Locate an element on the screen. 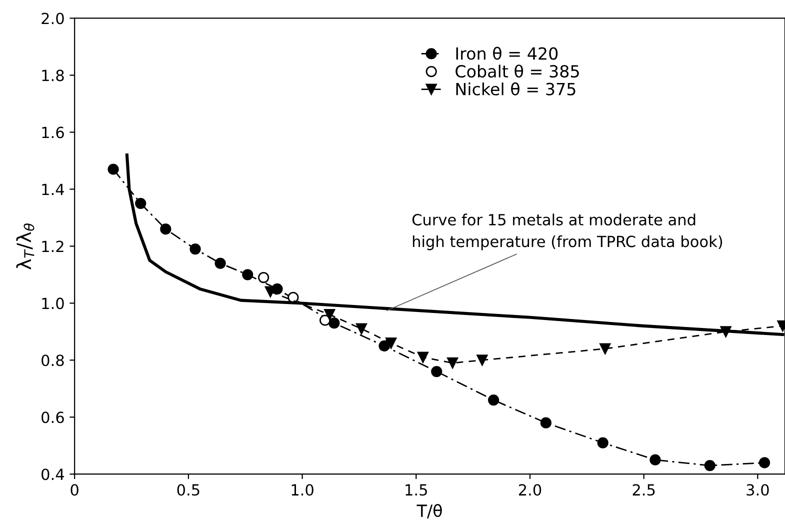 Image resolution: width=785 pixels, height=521 pixels. x-axis-title: T/θ is located at coordinates (429, 511).